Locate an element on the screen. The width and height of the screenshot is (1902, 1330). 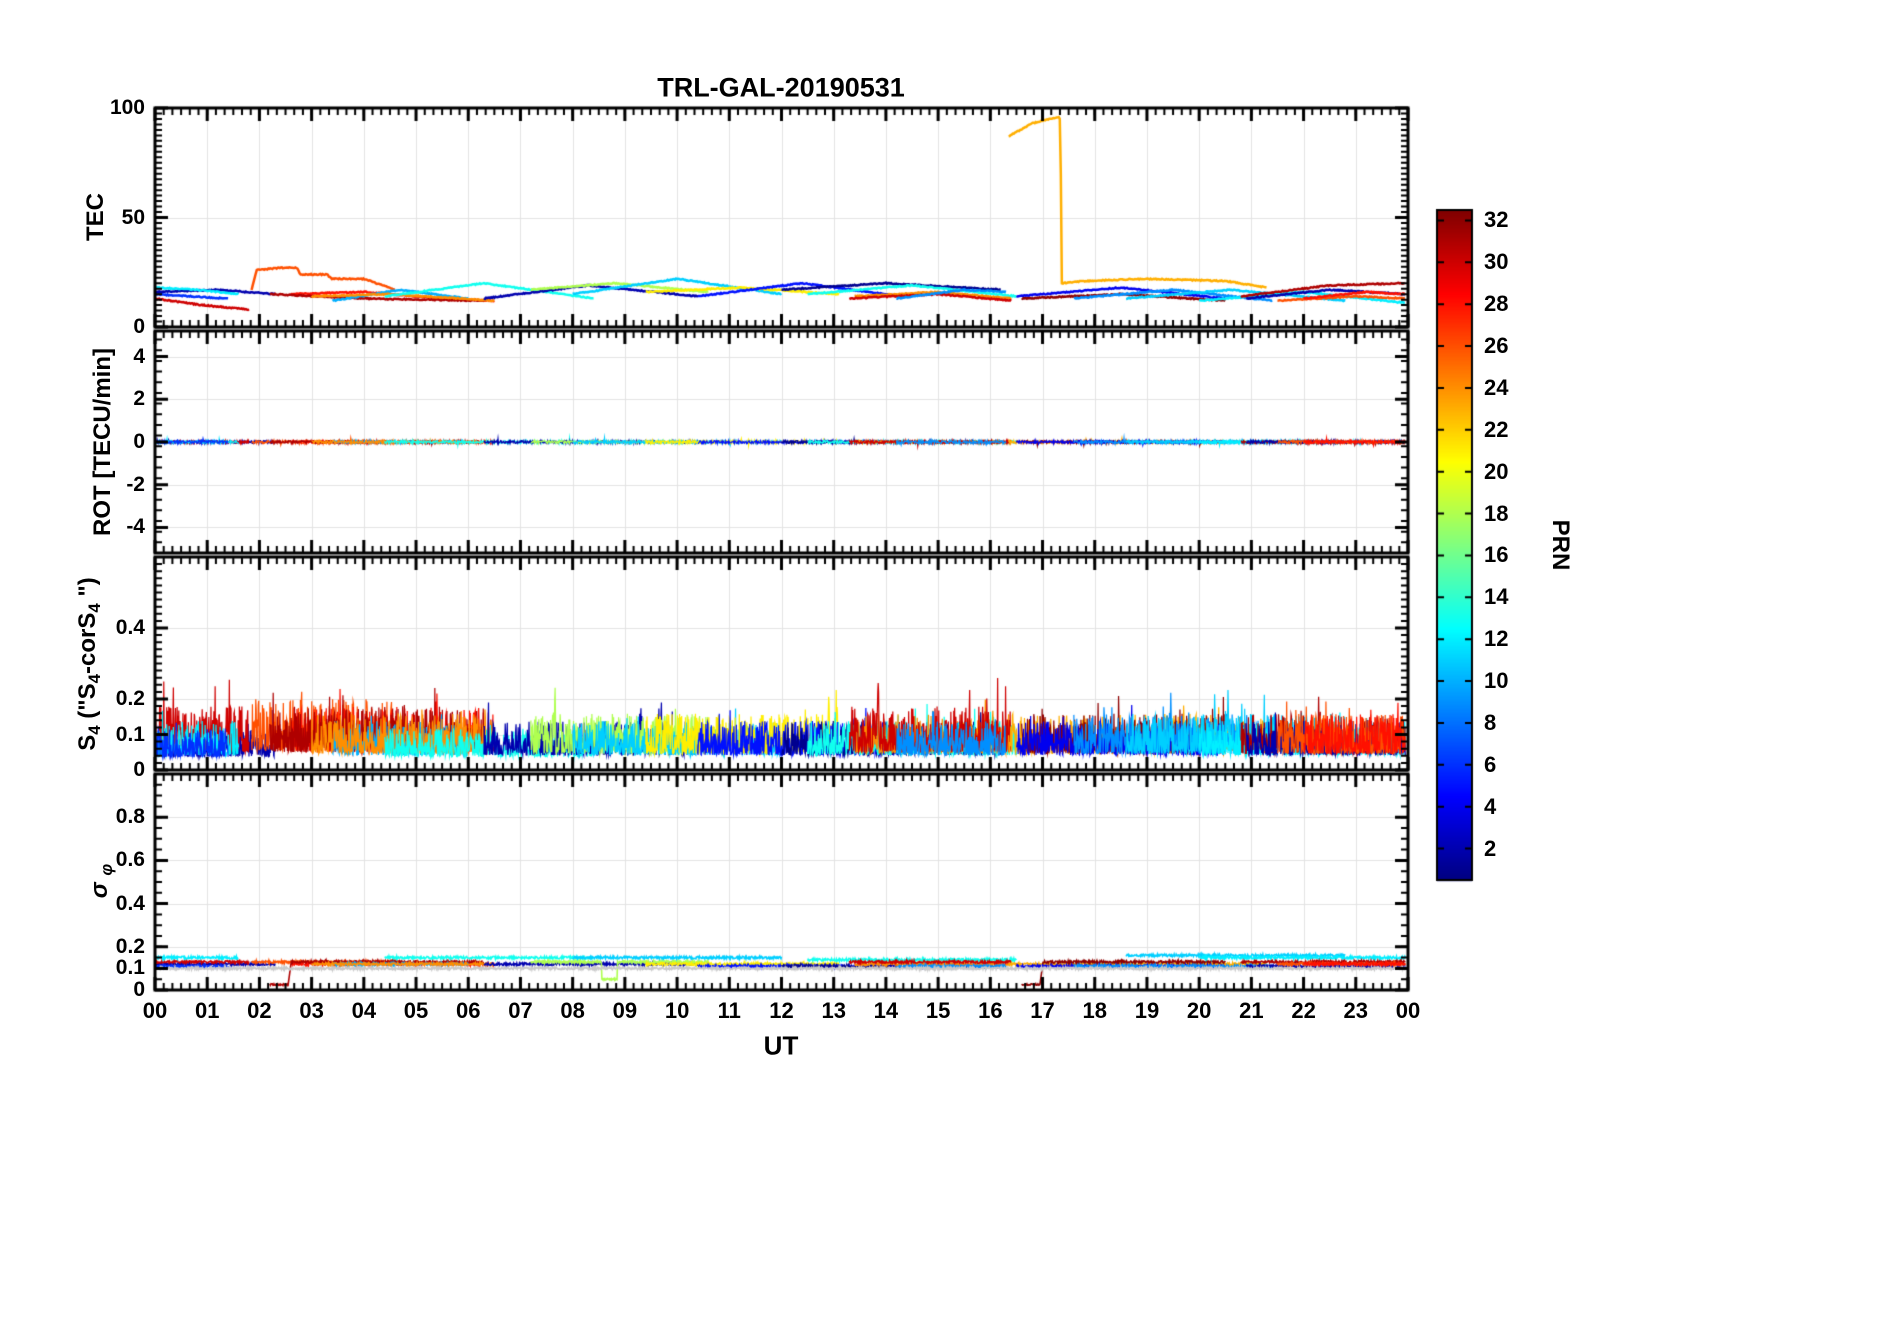
y-tick-label-rot: 0 is located at coordinates (139, 441).